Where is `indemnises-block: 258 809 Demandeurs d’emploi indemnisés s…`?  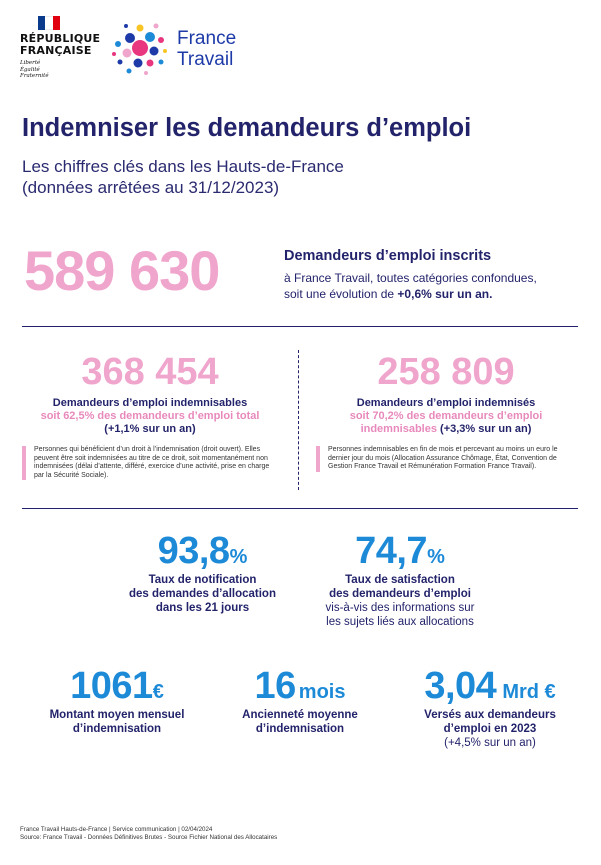
indemnises-block: 258 809 Demandeurs d’emploi indemnisés s… is located at coordinates (446, 394).